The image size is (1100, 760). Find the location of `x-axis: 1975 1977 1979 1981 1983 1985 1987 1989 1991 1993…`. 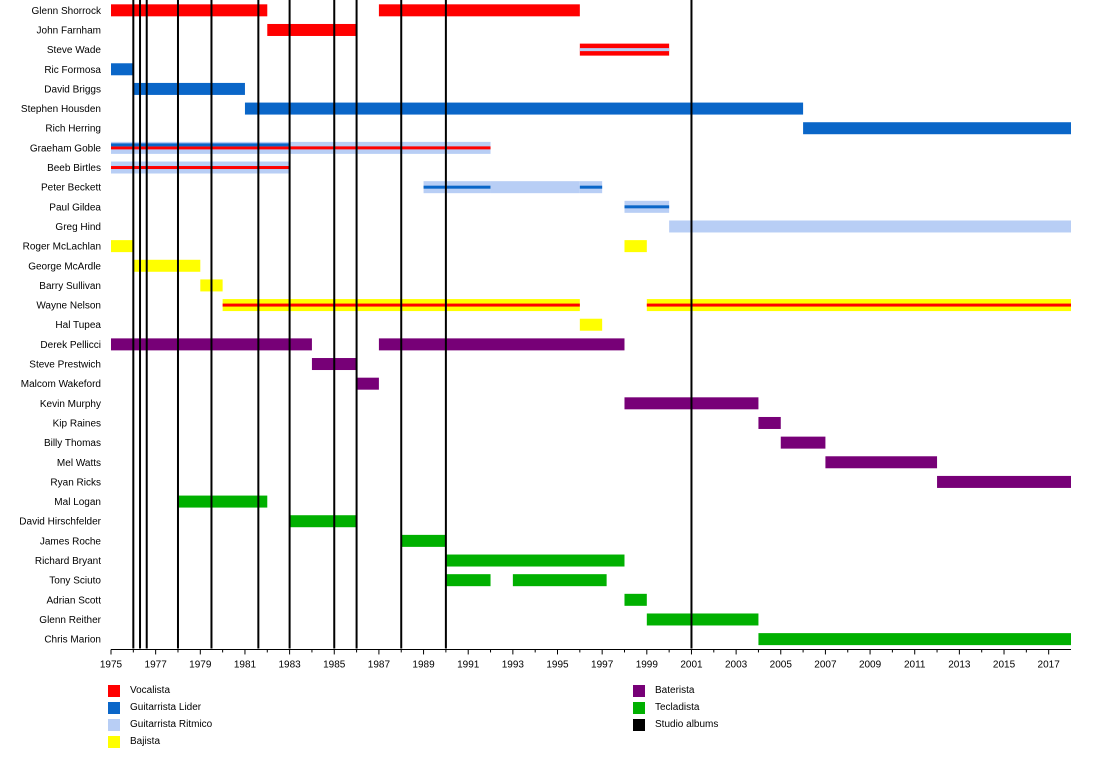

x-axis: 1975 1977 1979 1981 1983 1985 1987 1989 1991 1993… is located at coordinates (585, 659).